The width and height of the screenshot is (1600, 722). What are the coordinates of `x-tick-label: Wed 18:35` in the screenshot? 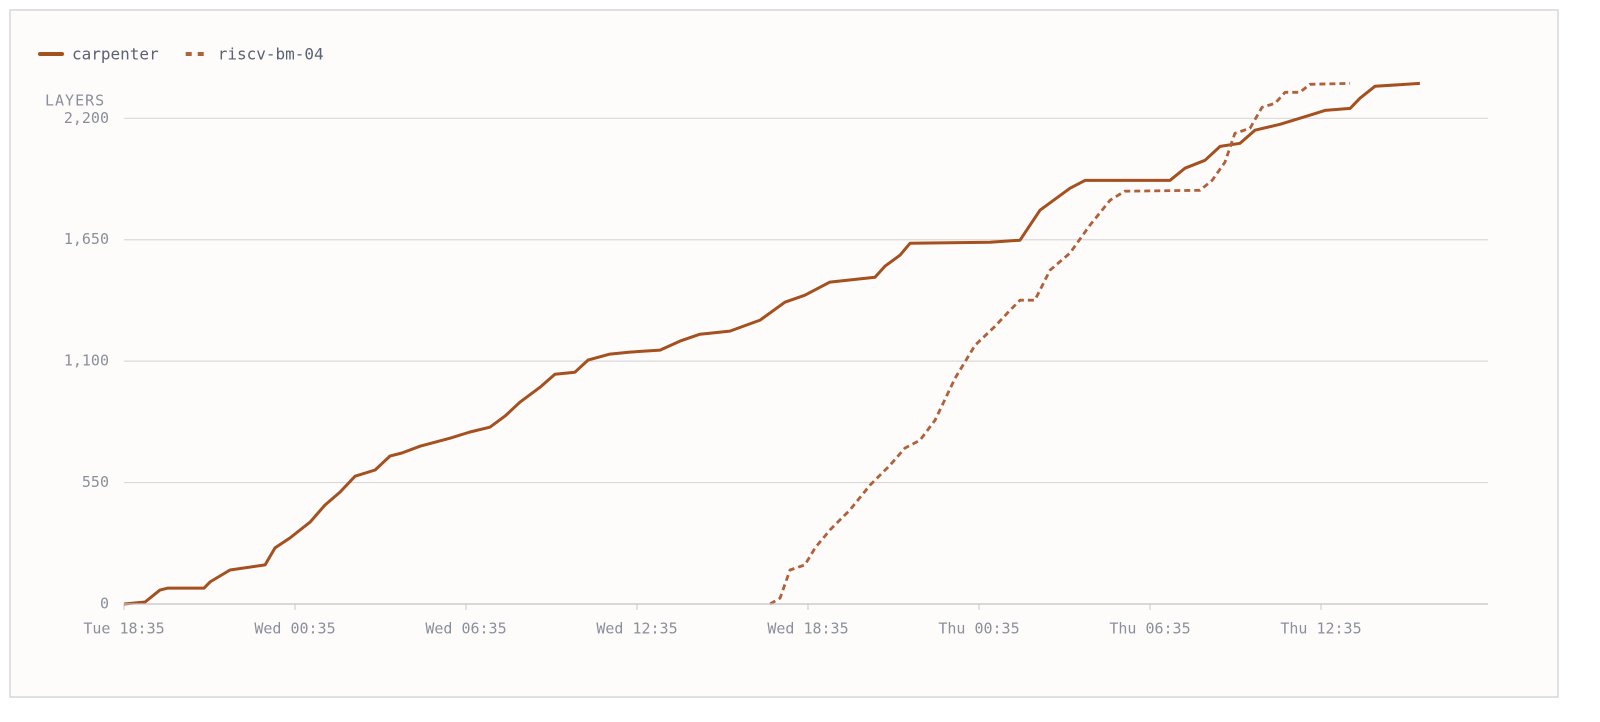 It's located at (807, 629).